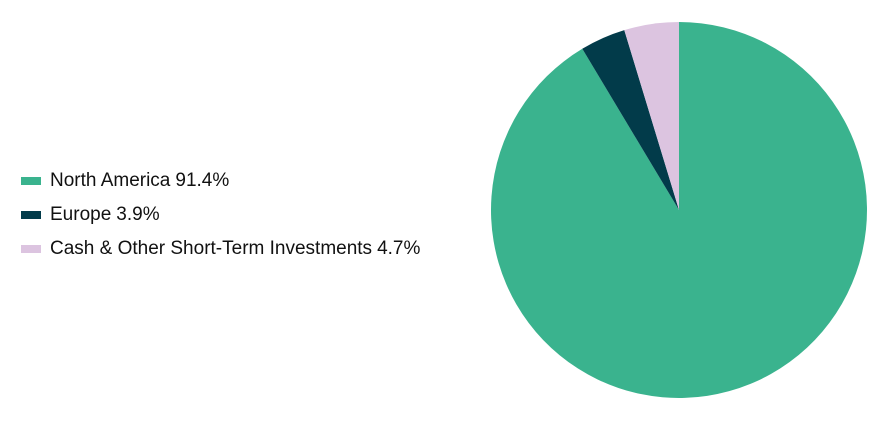 The image size is (888, 432). I want to click on legend-label: Europe 3.9%, so click(105, 214).